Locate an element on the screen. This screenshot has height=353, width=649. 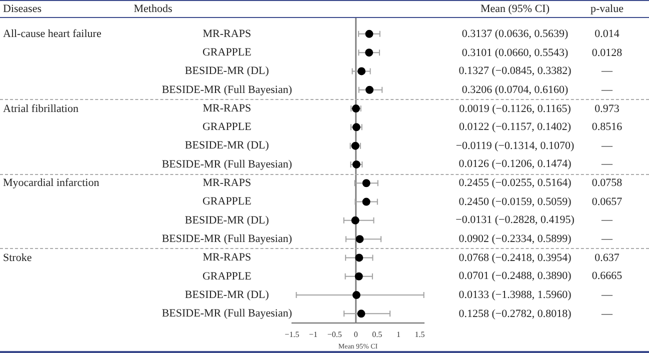
text: 0.0128 is located at coordinates (607, 52).